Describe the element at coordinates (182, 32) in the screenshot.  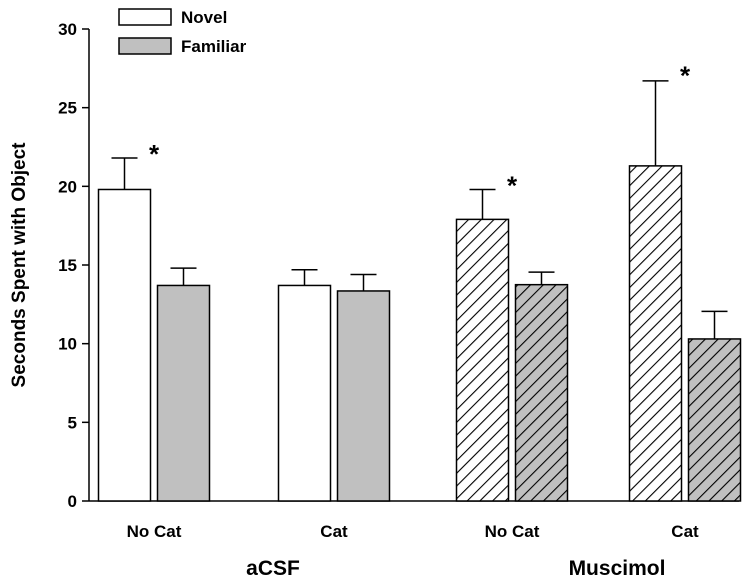
I see `legend: Novel Familiar` at that location.